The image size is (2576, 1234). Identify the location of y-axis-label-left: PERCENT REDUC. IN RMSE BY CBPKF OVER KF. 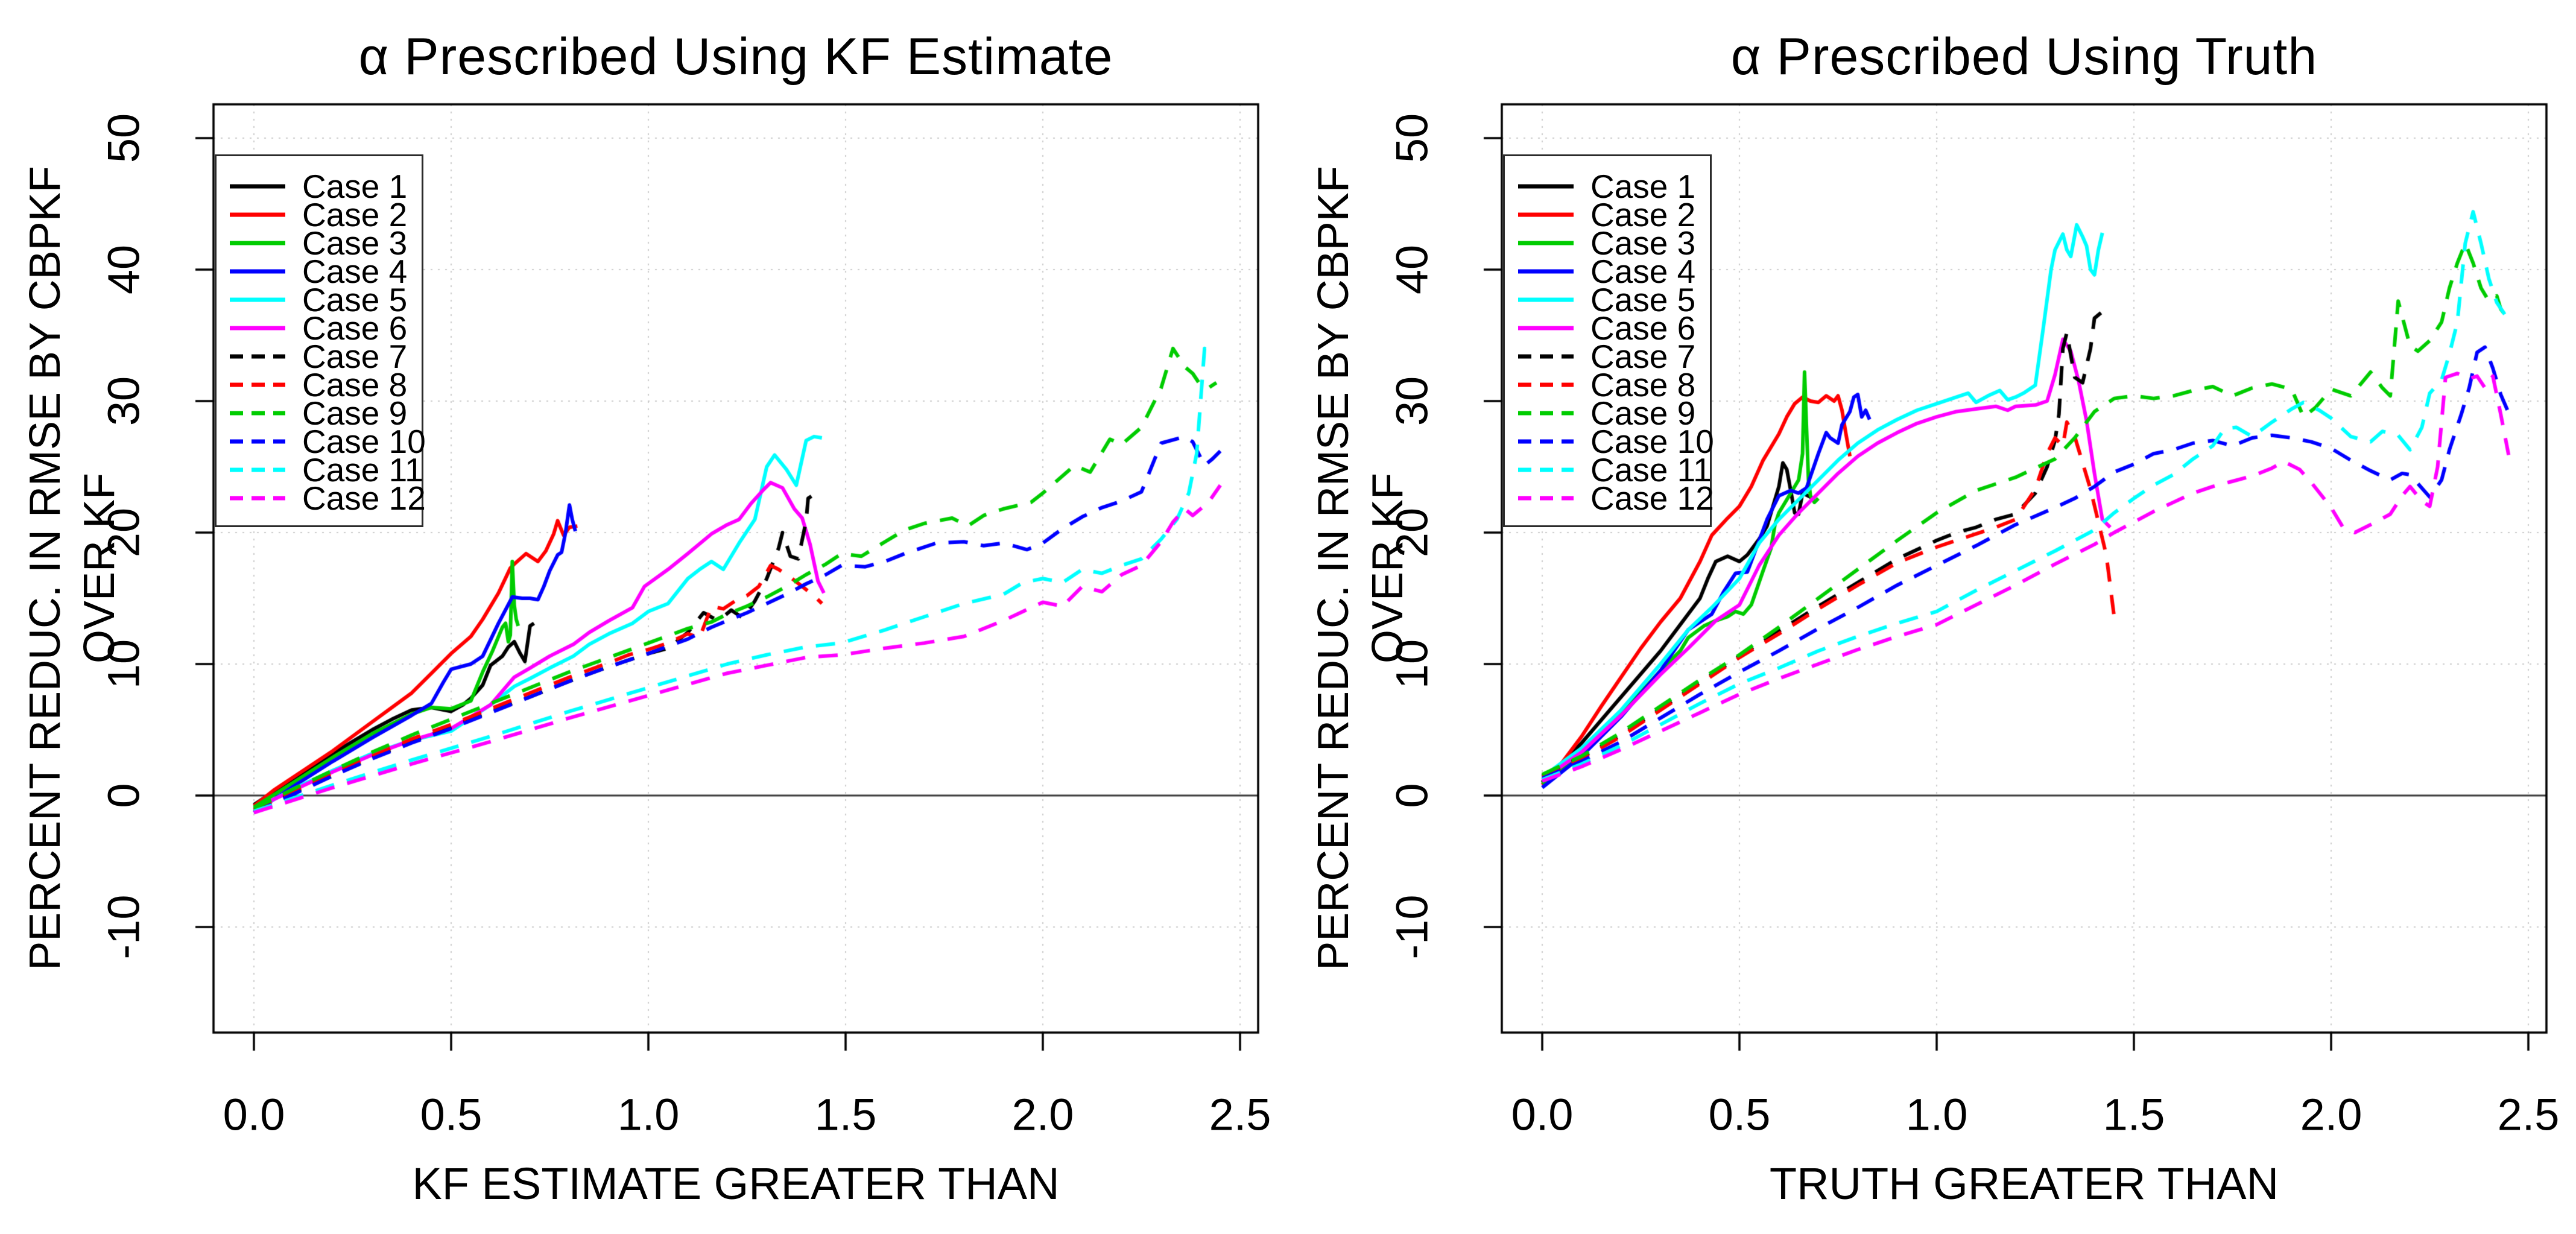
(72, 568).